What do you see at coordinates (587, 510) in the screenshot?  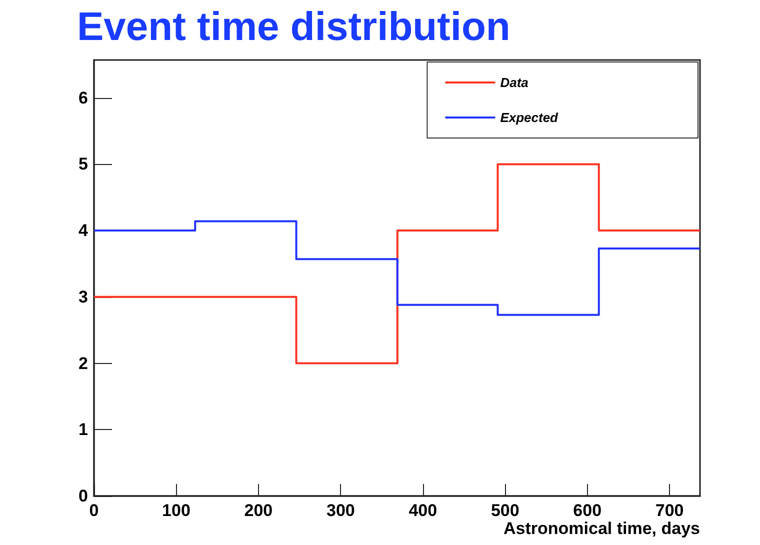 I see `x-tick-label: 600` at bounding box center [587, 510].